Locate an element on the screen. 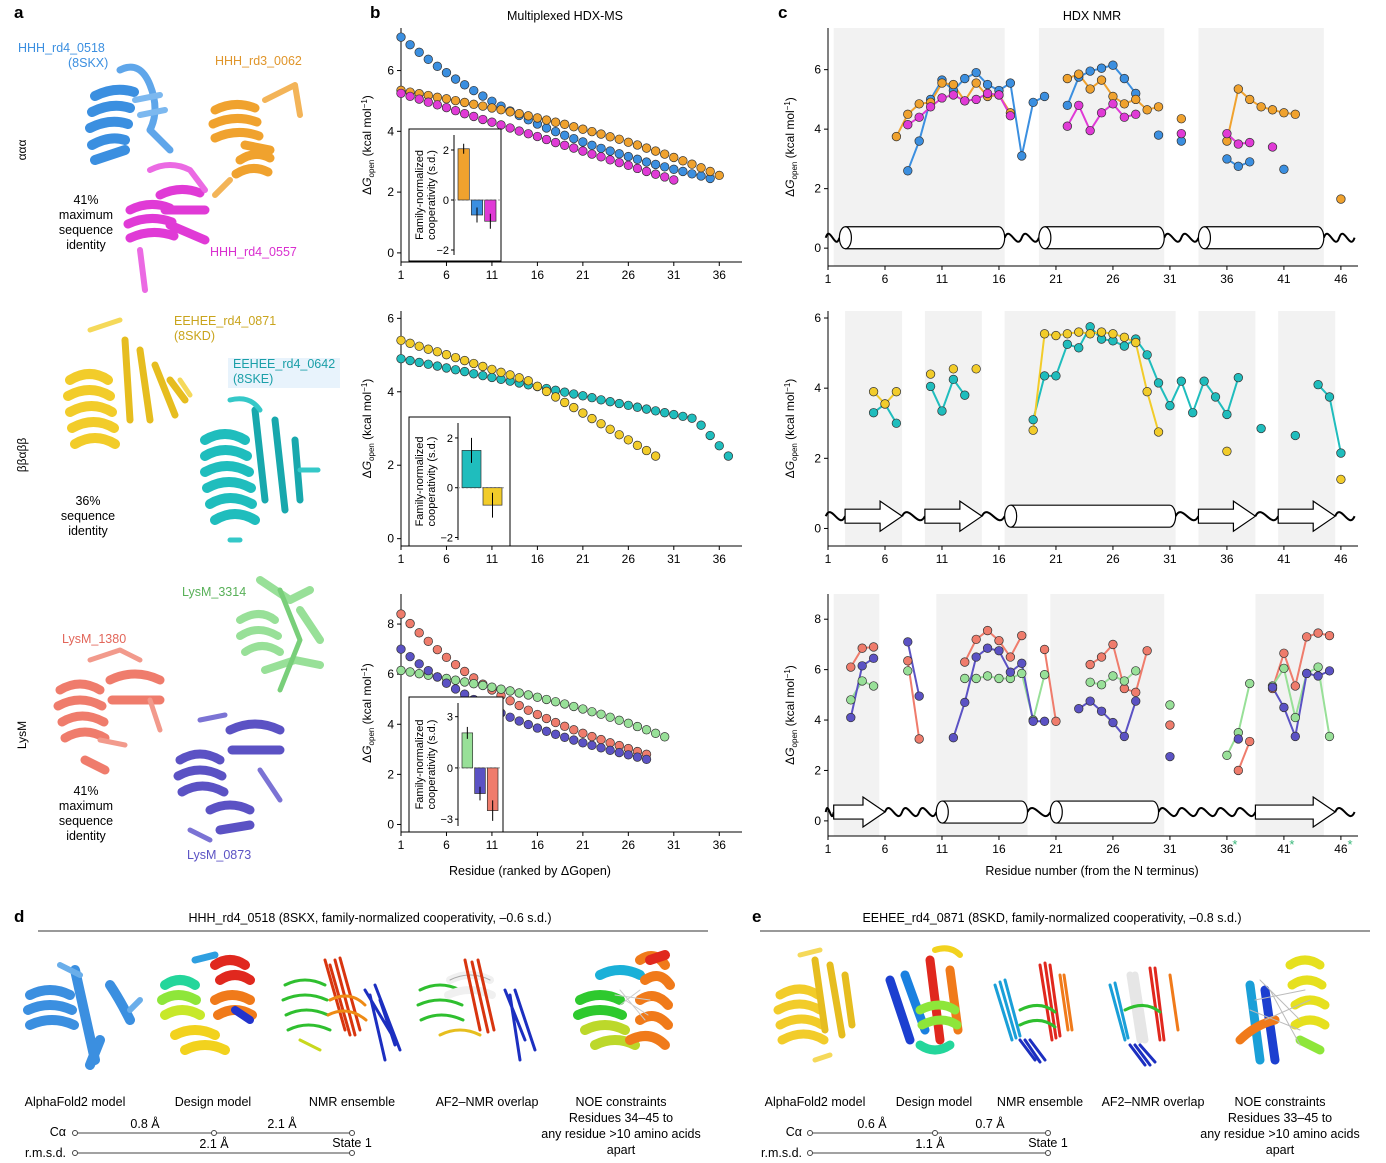 This screenshot has height=1163, width=1386. inset-y-tick-label: −2 is located at coordinates (442, 251).